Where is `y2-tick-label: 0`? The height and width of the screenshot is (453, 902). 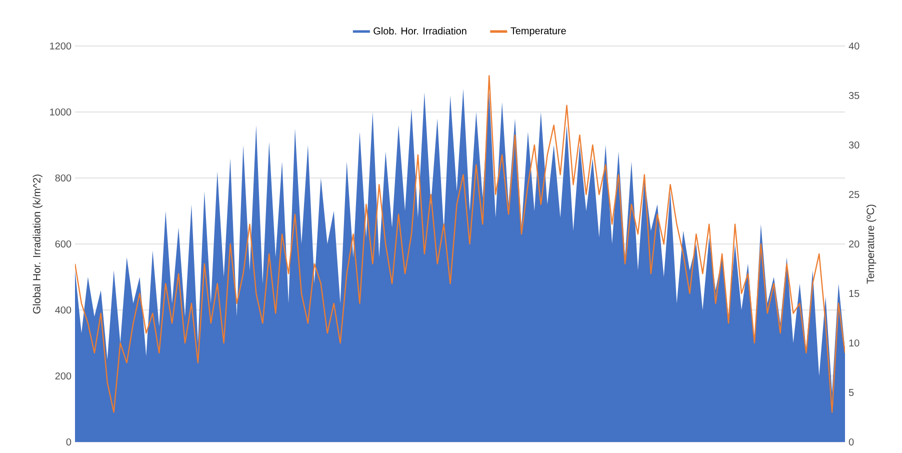
y2-tick-label: 0 is located at coordinates (851, 442).